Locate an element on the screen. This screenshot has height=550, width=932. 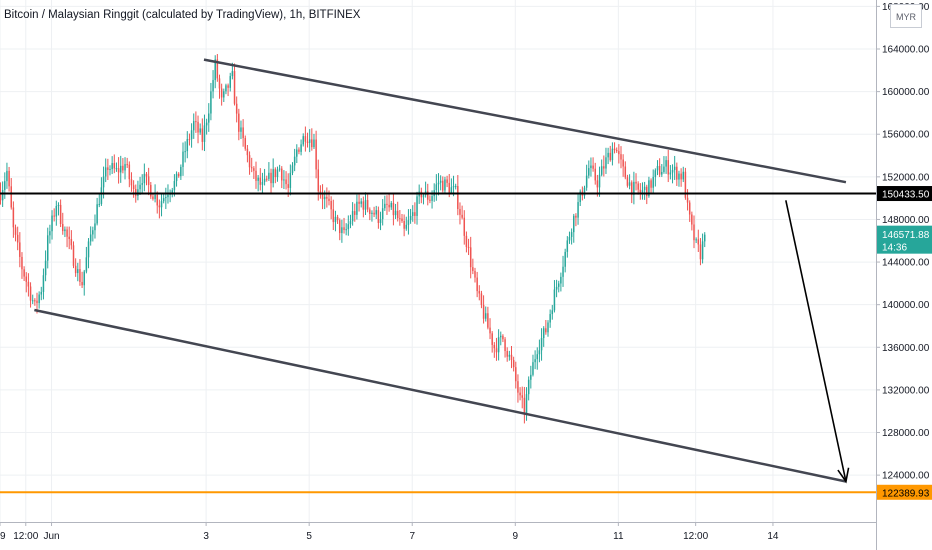
support-price-label-bg is located at coordinates (904, 194).